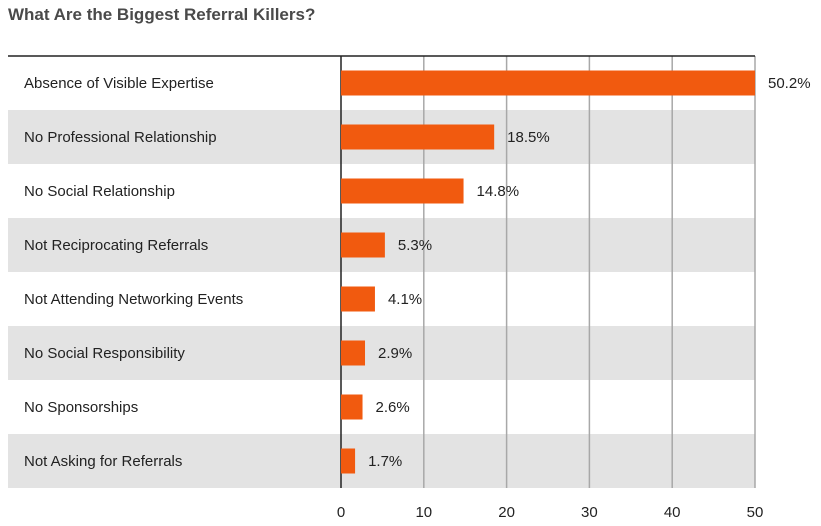  What do you see at coordinates (116, 245) in the screenshot?
I see `category-label: Not Reciprocating Referrals` at bounding box center [116, 245].